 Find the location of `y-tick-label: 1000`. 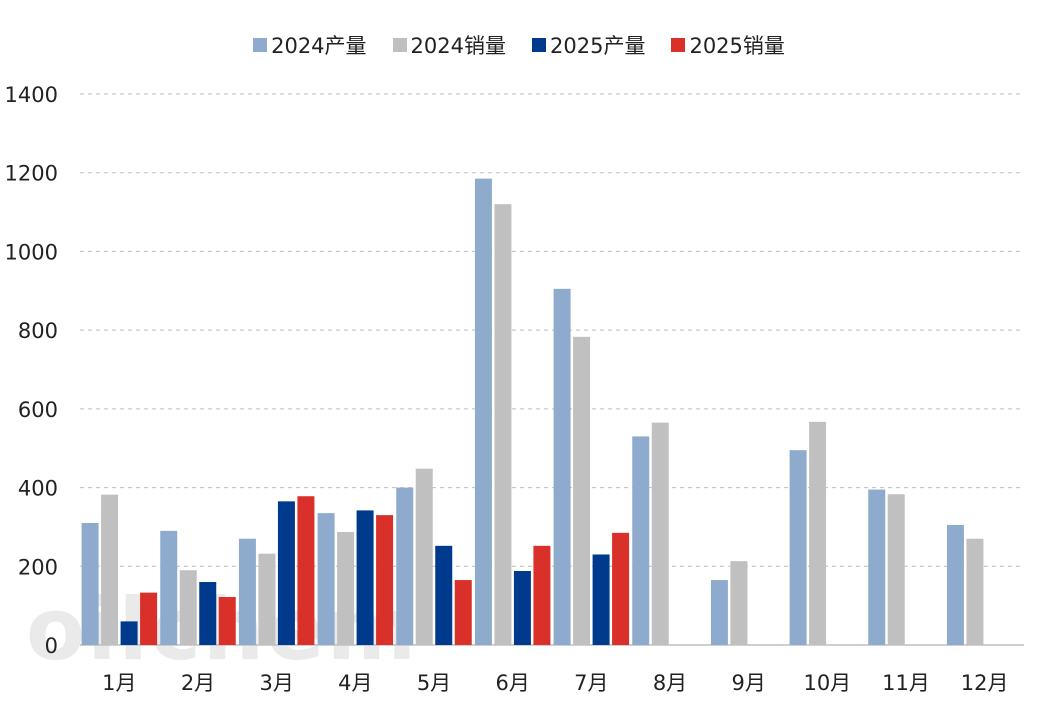

y-tick-label: 1000 is located at coordinates (31, 252).